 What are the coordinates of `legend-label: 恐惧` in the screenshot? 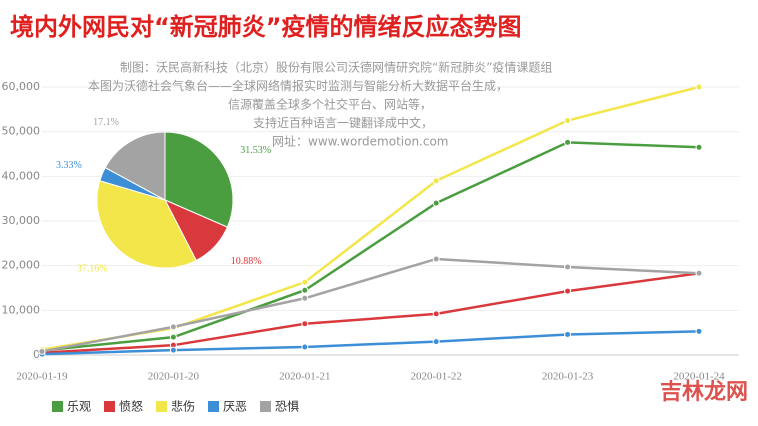 It's located at (287, 406).